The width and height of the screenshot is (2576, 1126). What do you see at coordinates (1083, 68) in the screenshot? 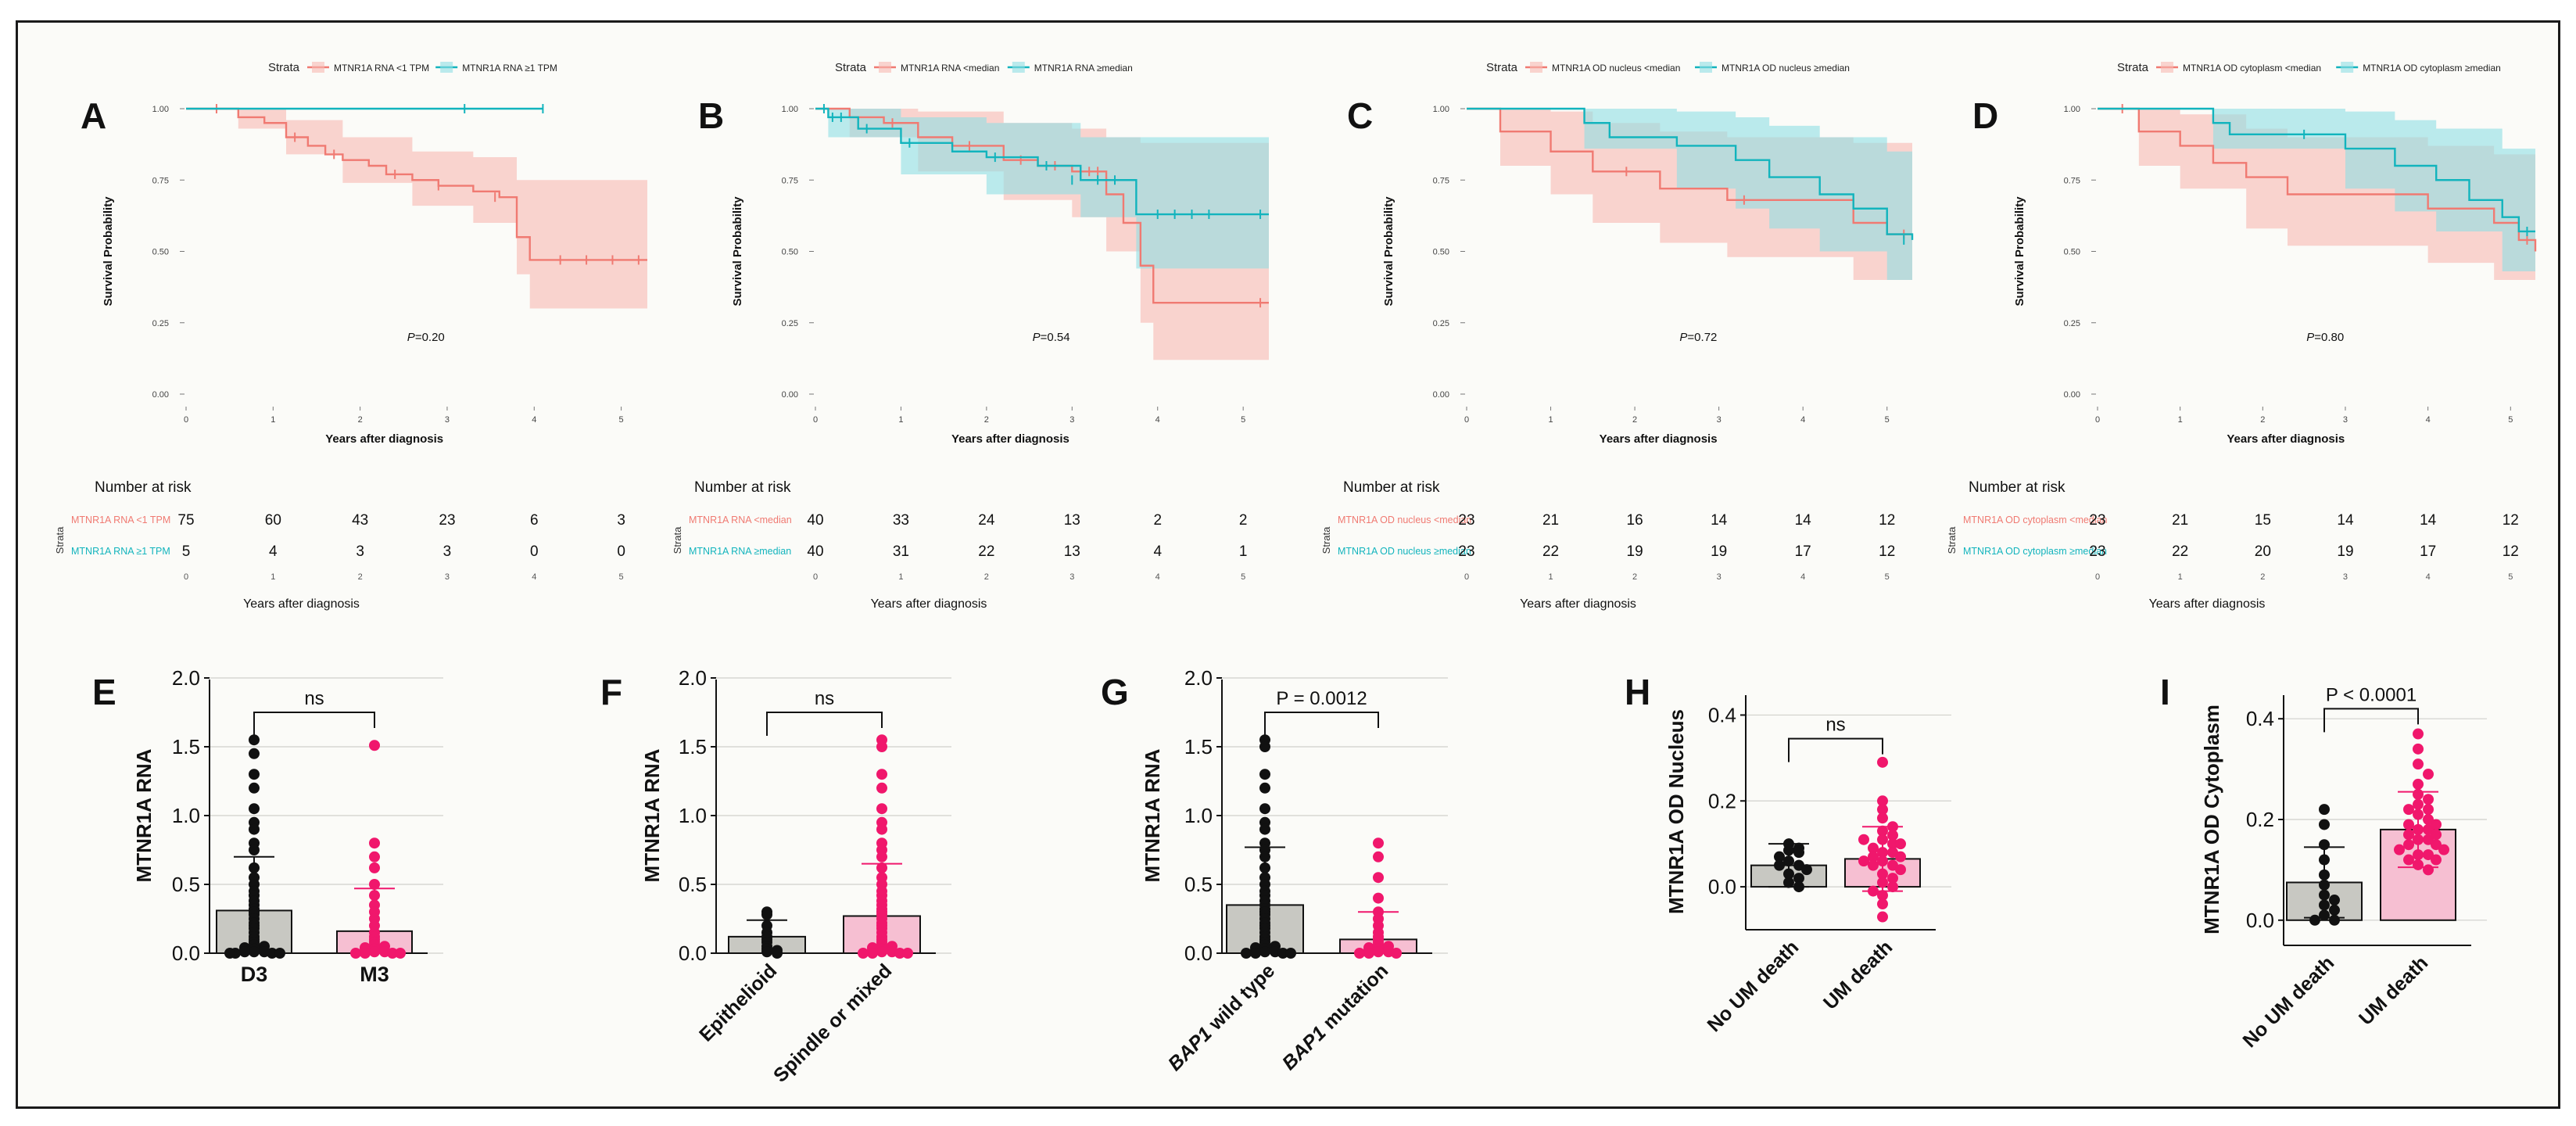
I see `legend-entry: MTNR1A RNA ≥median` at bounding box center [1083, 68].